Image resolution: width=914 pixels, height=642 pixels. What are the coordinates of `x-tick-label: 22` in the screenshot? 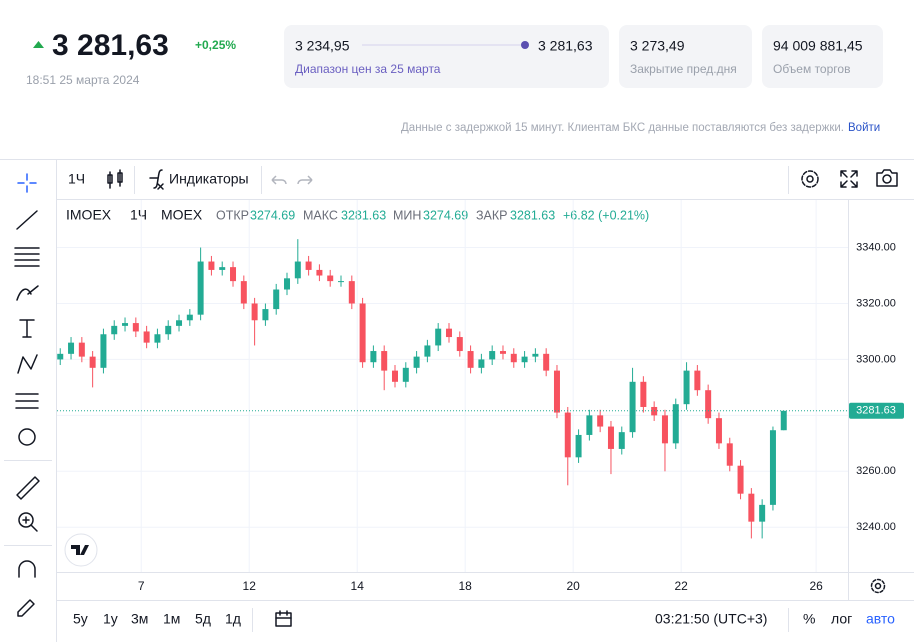 It's located at (681, 586).